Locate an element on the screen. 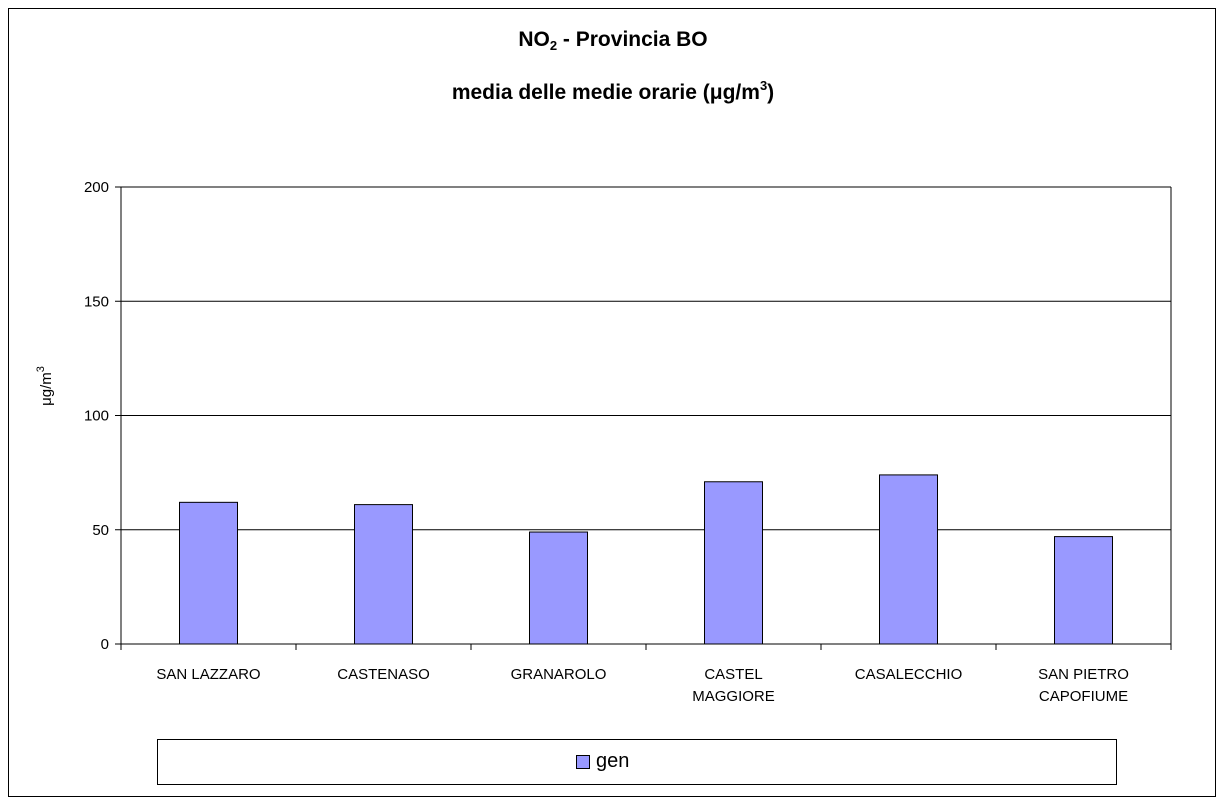 This screenshot has width=1226, height=805. legend-item: gen is located at coordinates (602, 761).